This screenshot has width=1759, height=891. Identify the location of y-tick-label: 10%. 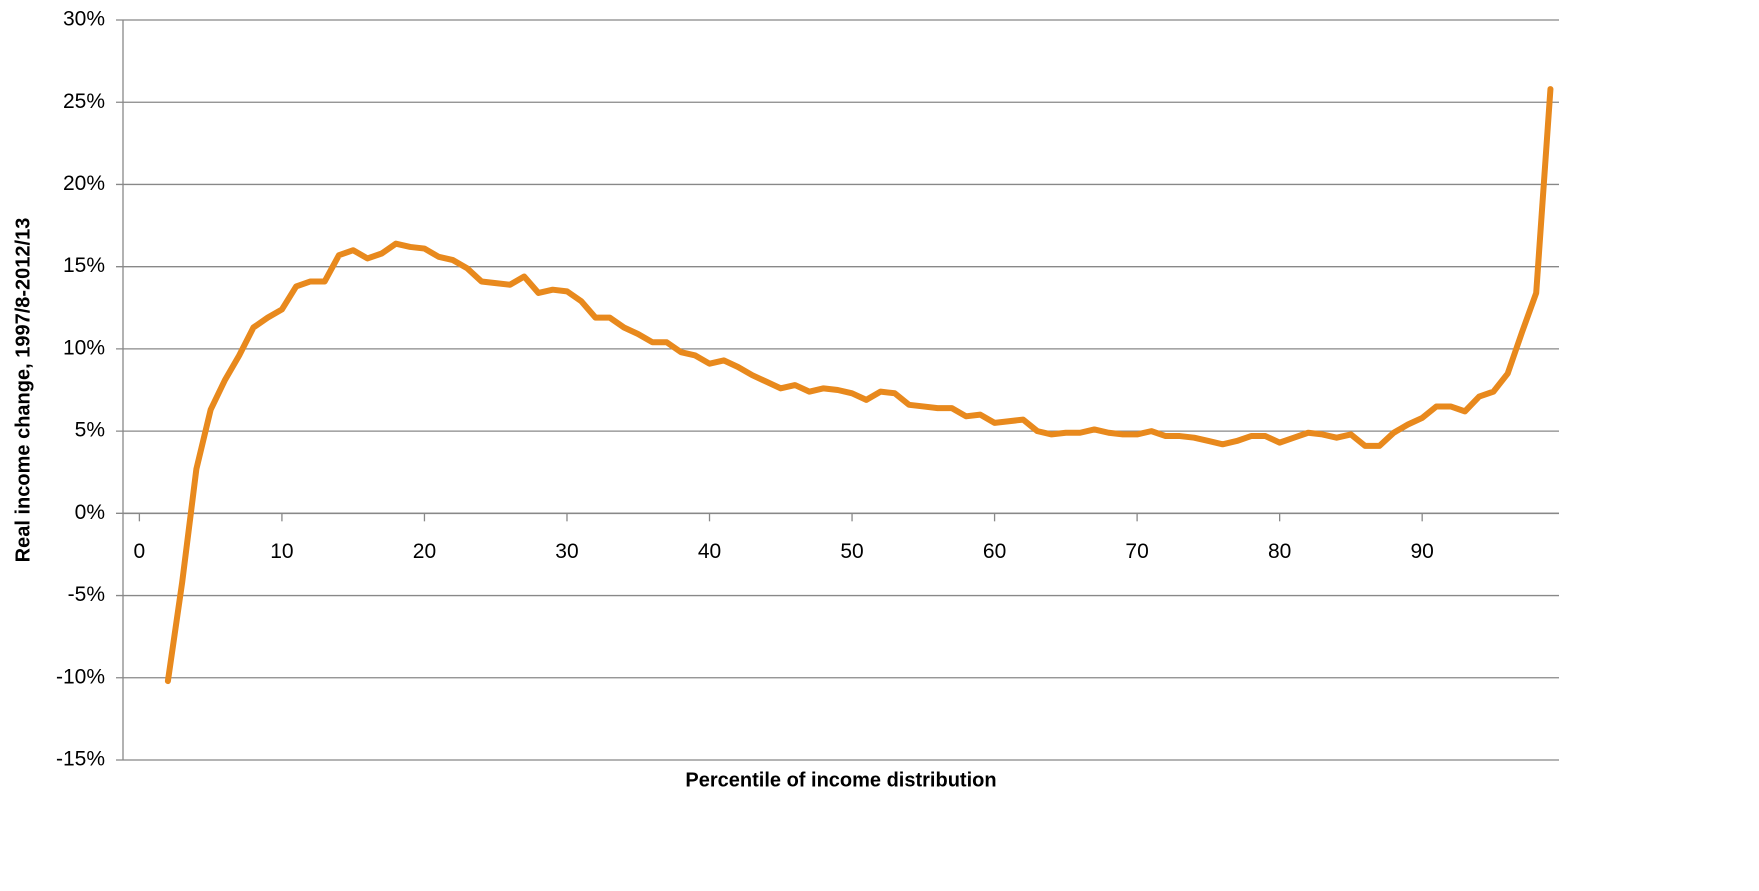
(84, 347).